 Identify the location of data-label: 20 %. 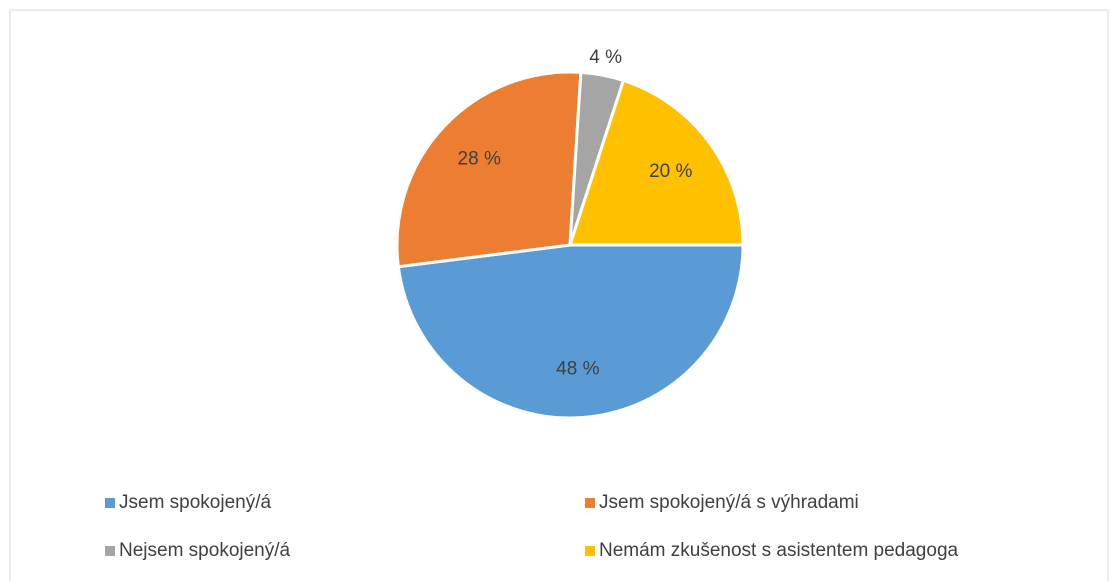
(670, 171).